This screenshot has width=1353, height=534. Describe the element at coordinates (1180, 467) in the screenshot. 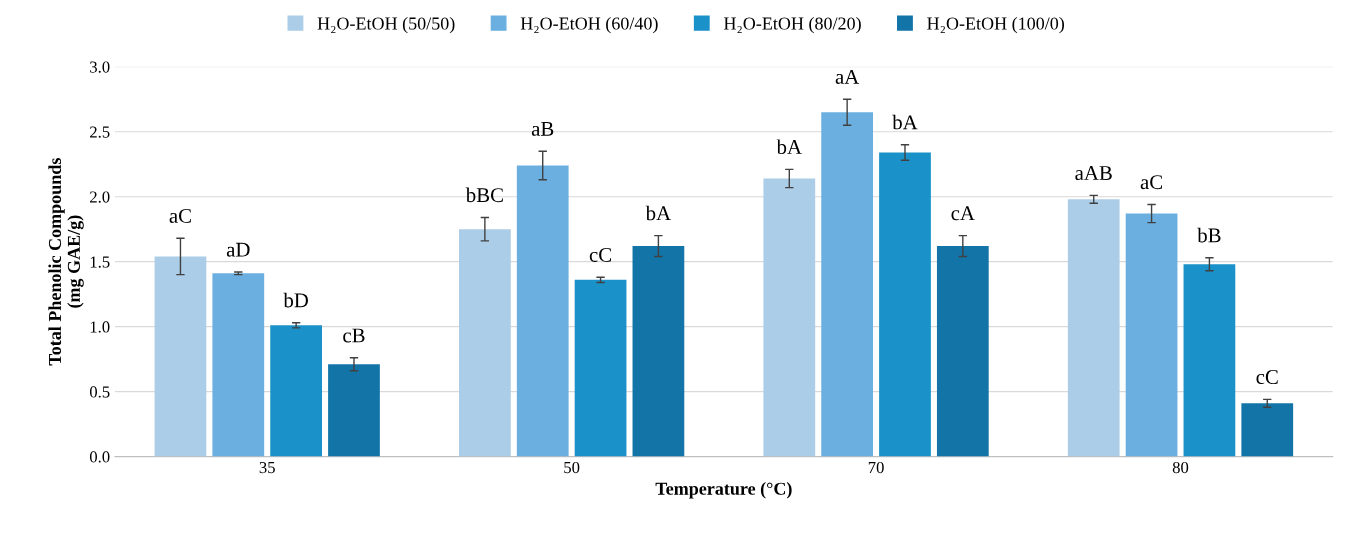

I see `x-tick-label: 80` at that location.